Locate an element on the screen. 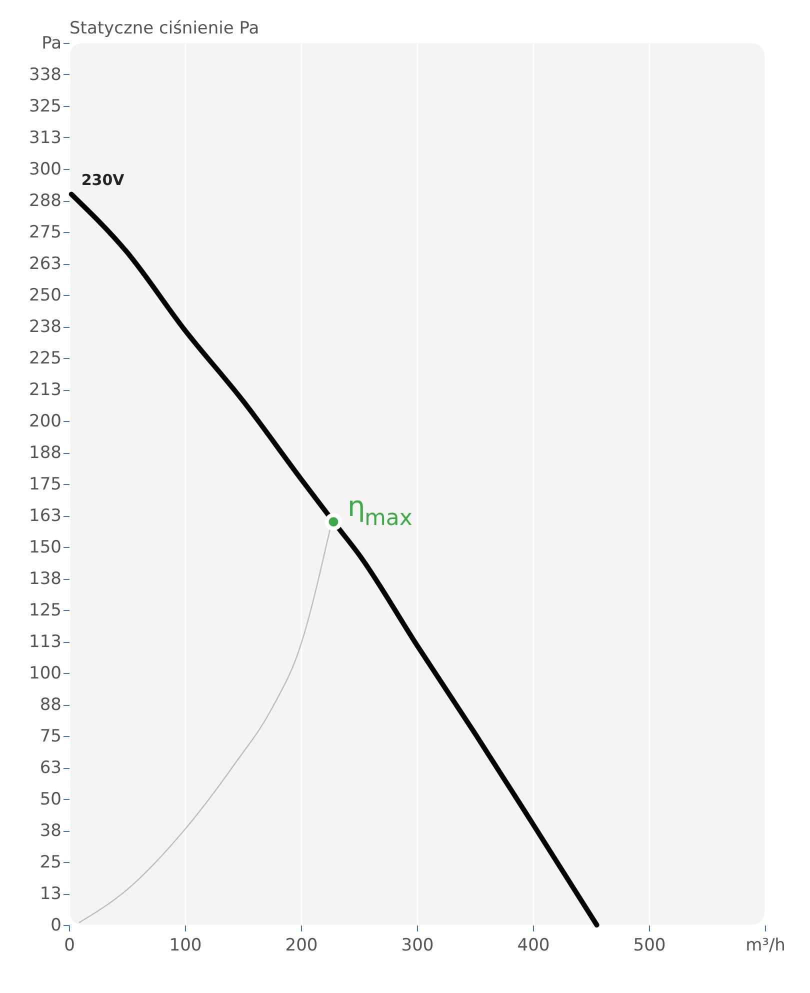  y-tick-label: 300 is located at coordinates (45, 170).